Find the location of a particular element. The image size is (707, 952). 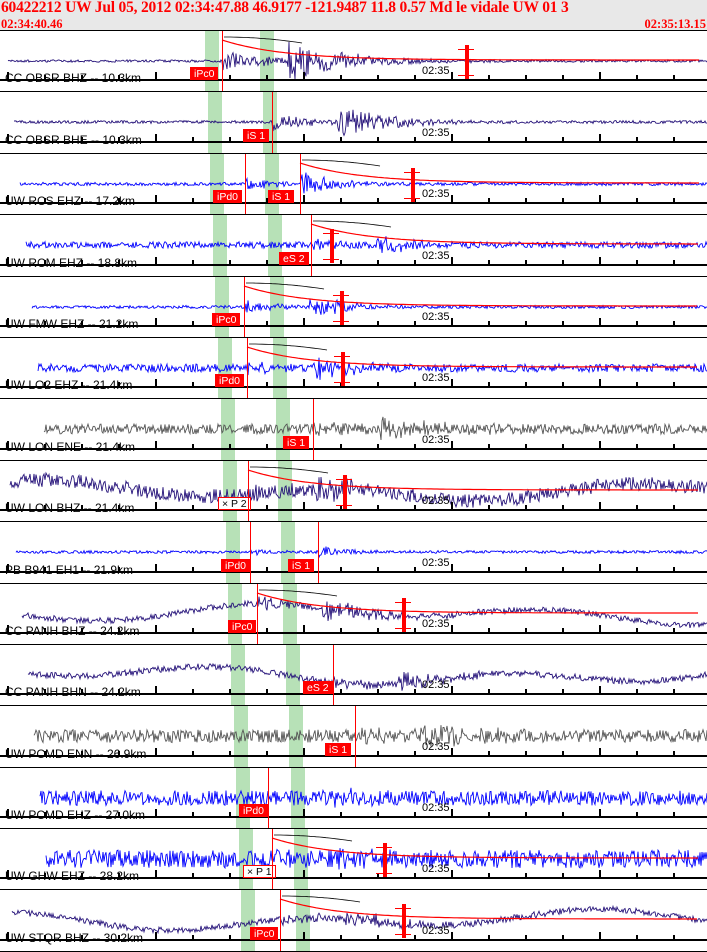

amplitude-cross-bar is located at coordinates (341, 295).